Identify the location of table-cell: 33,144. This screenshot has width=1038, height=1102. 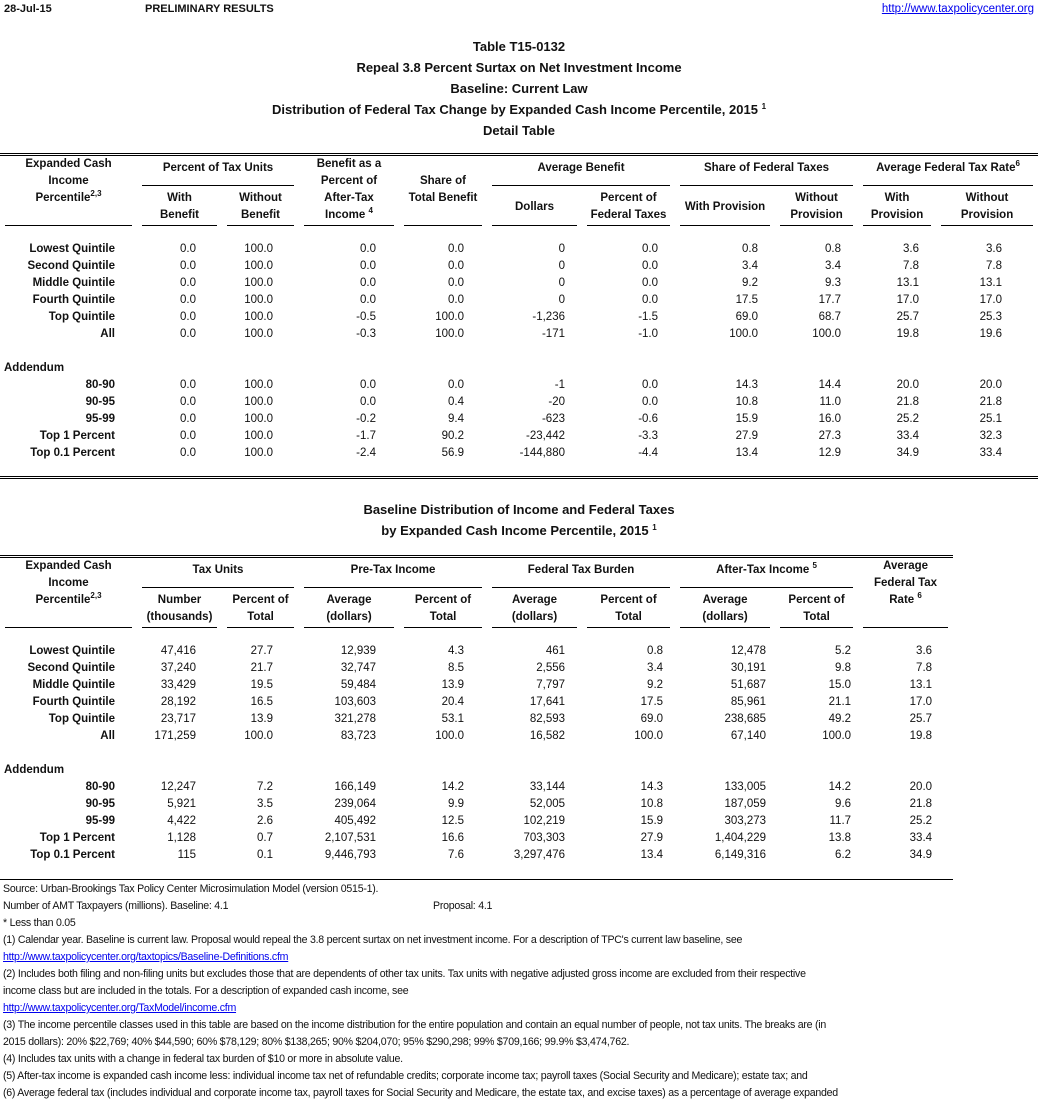
(547, 787).